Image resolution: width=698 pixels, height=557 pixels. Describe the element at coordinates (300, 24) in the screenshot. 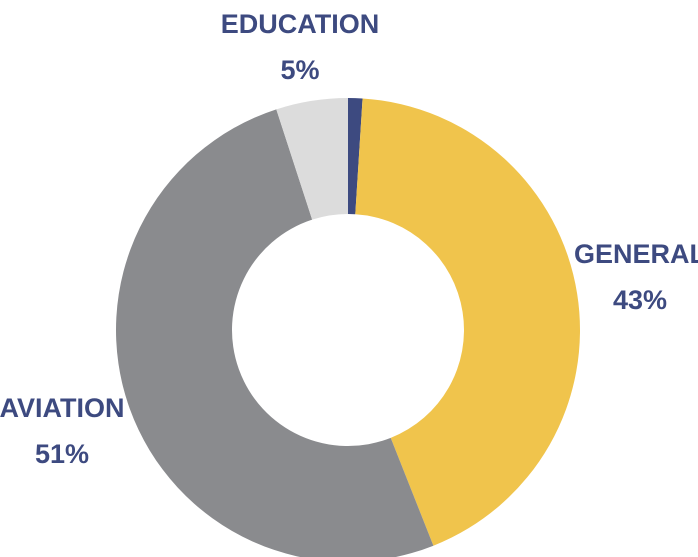

I see `category-label: EDUCATION` at that location.